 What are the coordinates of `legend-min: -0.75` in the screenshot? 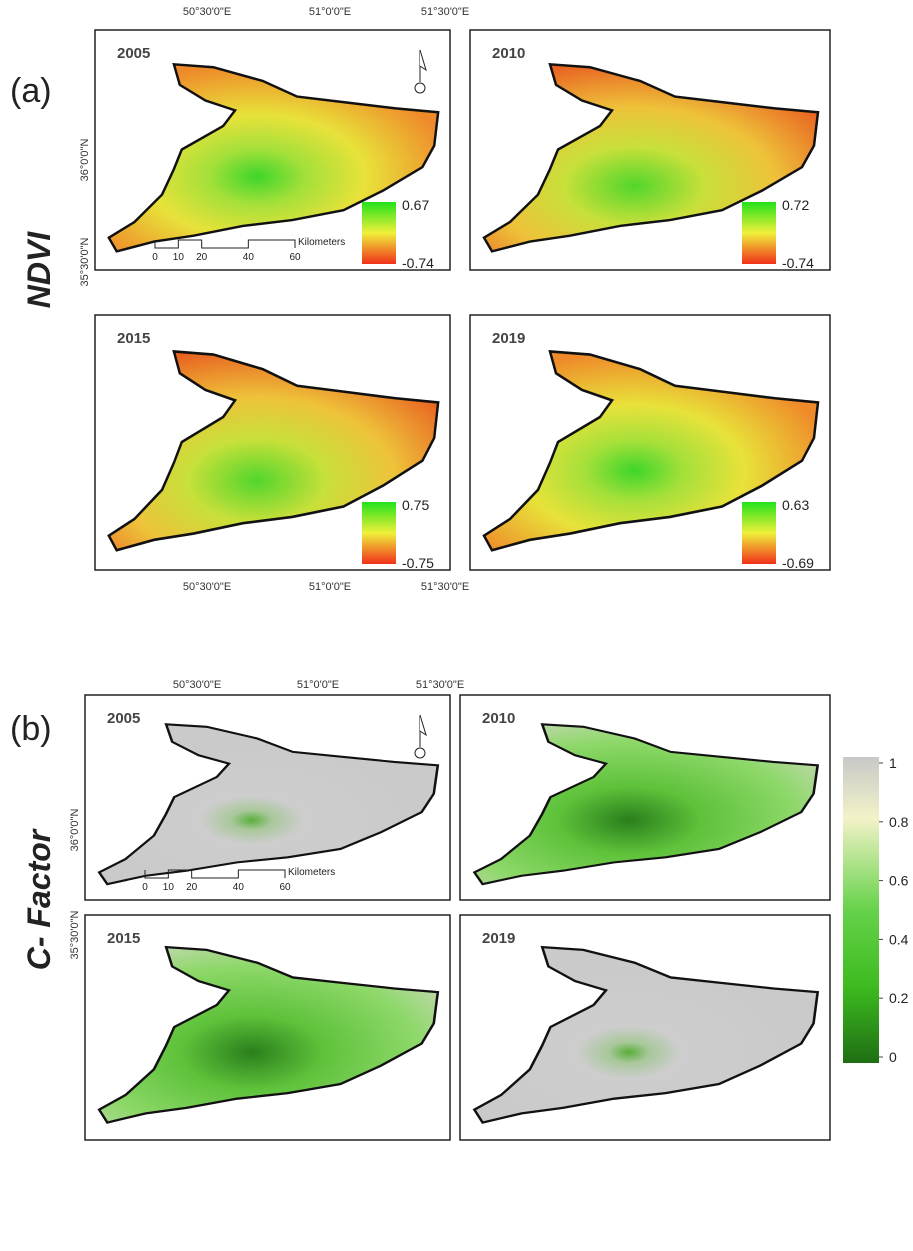 It's located at (418, 563).